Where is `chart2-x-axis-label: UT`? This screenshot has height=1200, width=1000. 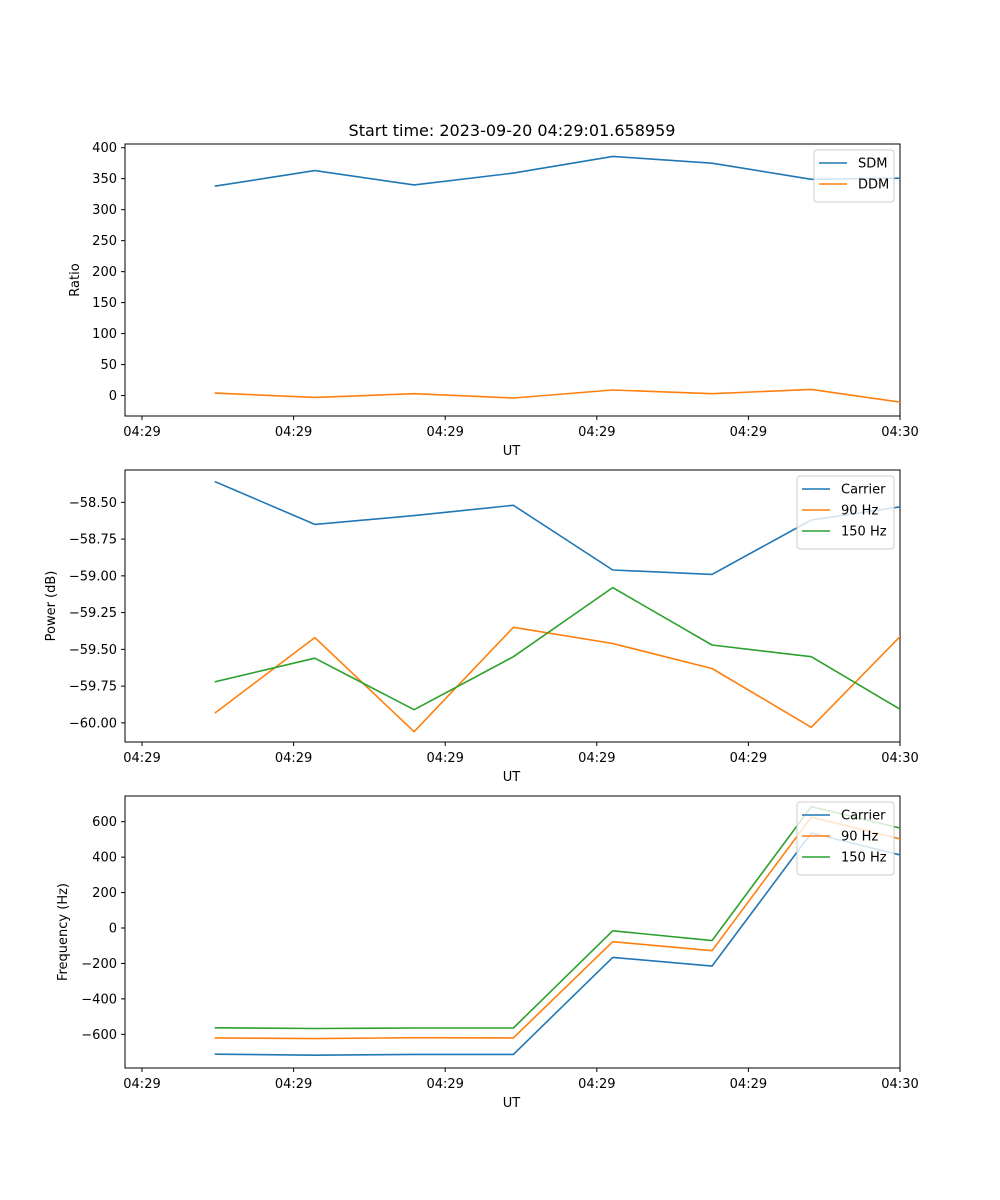 chart2-x-axis-label: UT is located at coordinates (512, 777).